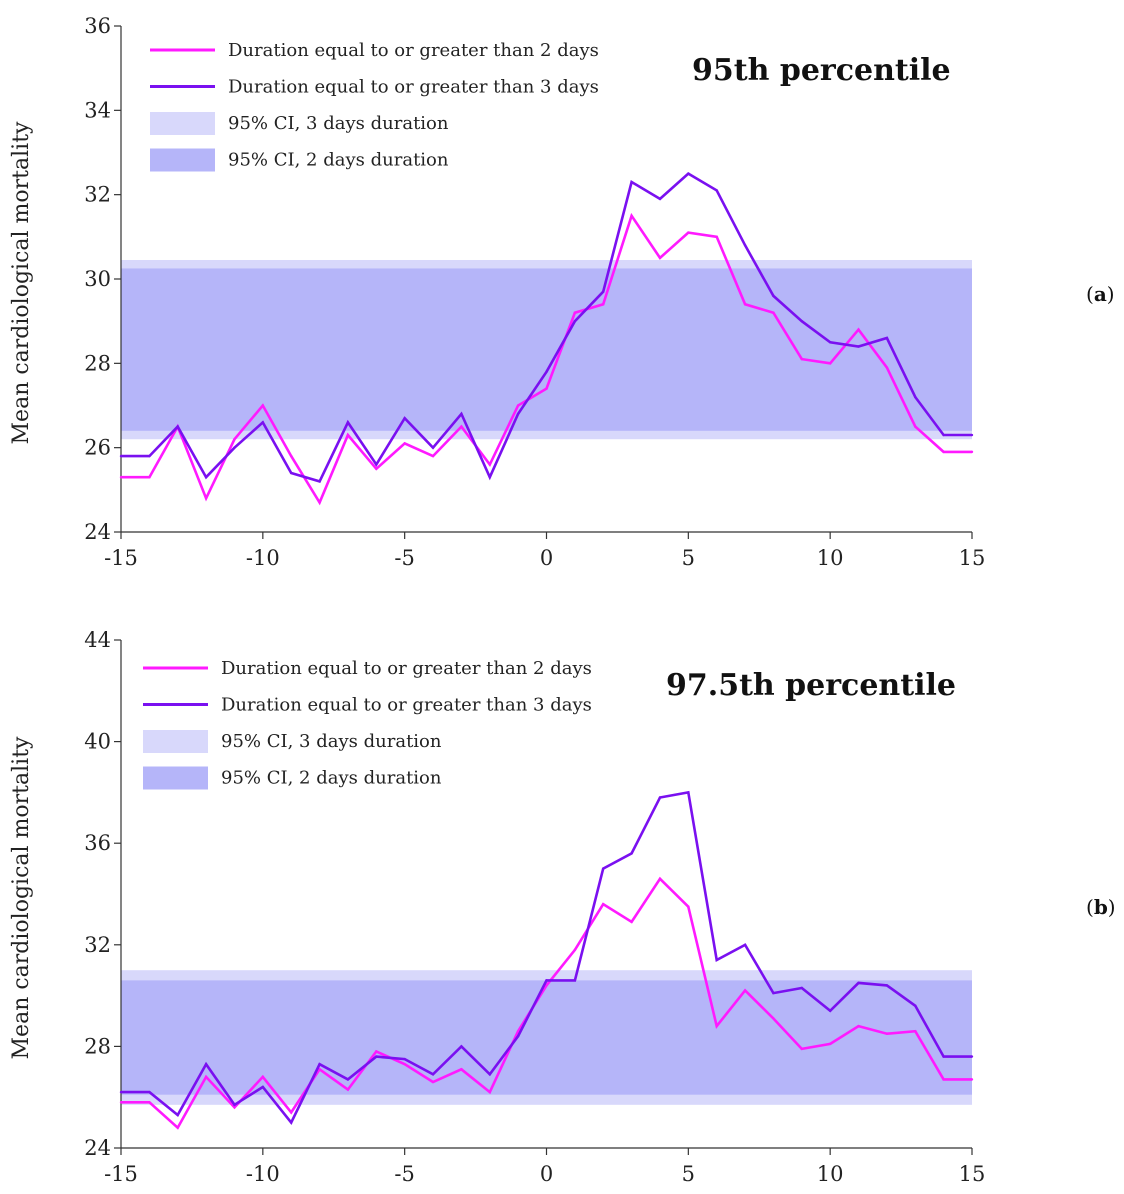 The width and height of the screenshot is (1124, 1194). I want to click on legend-2days-line-label: Duration equal to or greater than 2 days, so click(406, 668).